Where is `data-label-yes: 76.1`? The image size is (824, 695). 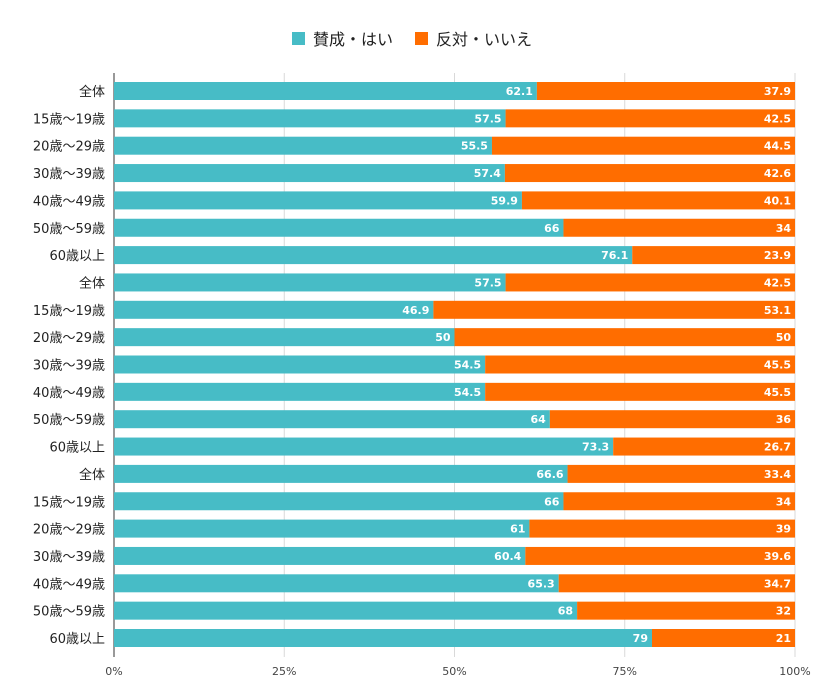 data-label-yes: 76.1 is located at coordinates (614, 255).